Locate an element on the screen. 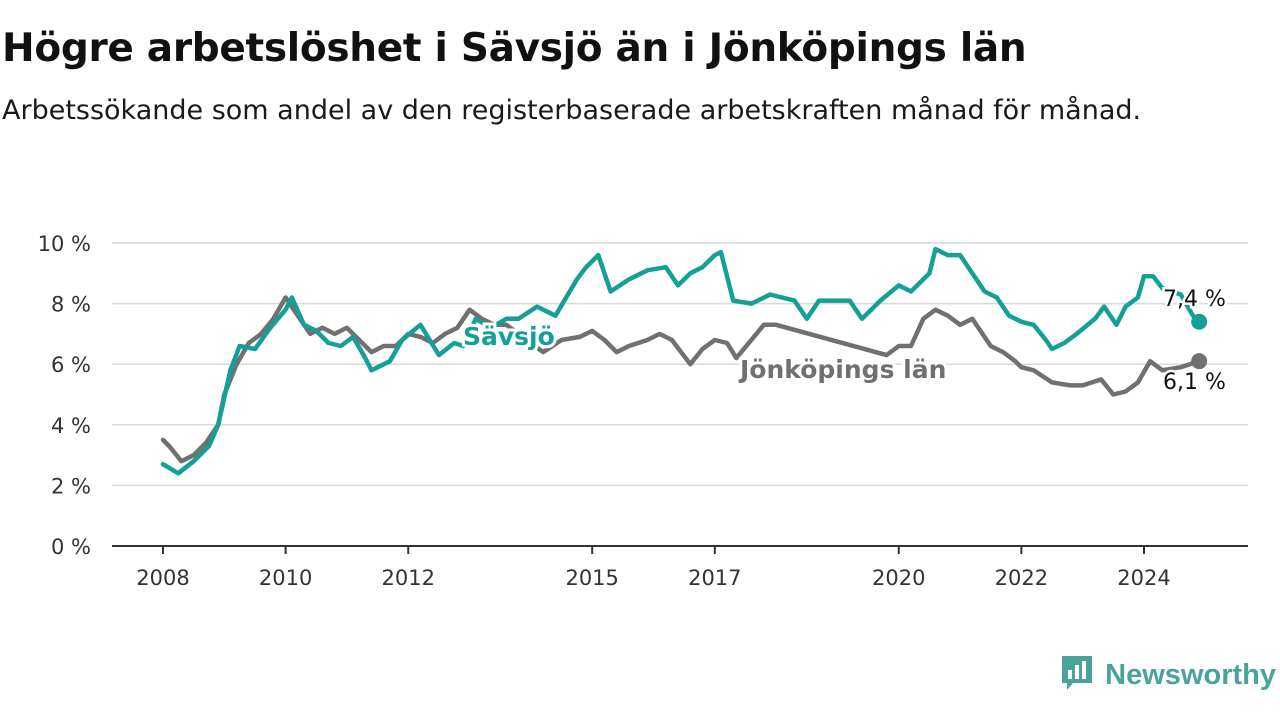 This screenshot has height=720, width=1280. x-axis: 2008 2010 2012 2015 2017 2020 2022 2024 is located at coordinates (680, 567).